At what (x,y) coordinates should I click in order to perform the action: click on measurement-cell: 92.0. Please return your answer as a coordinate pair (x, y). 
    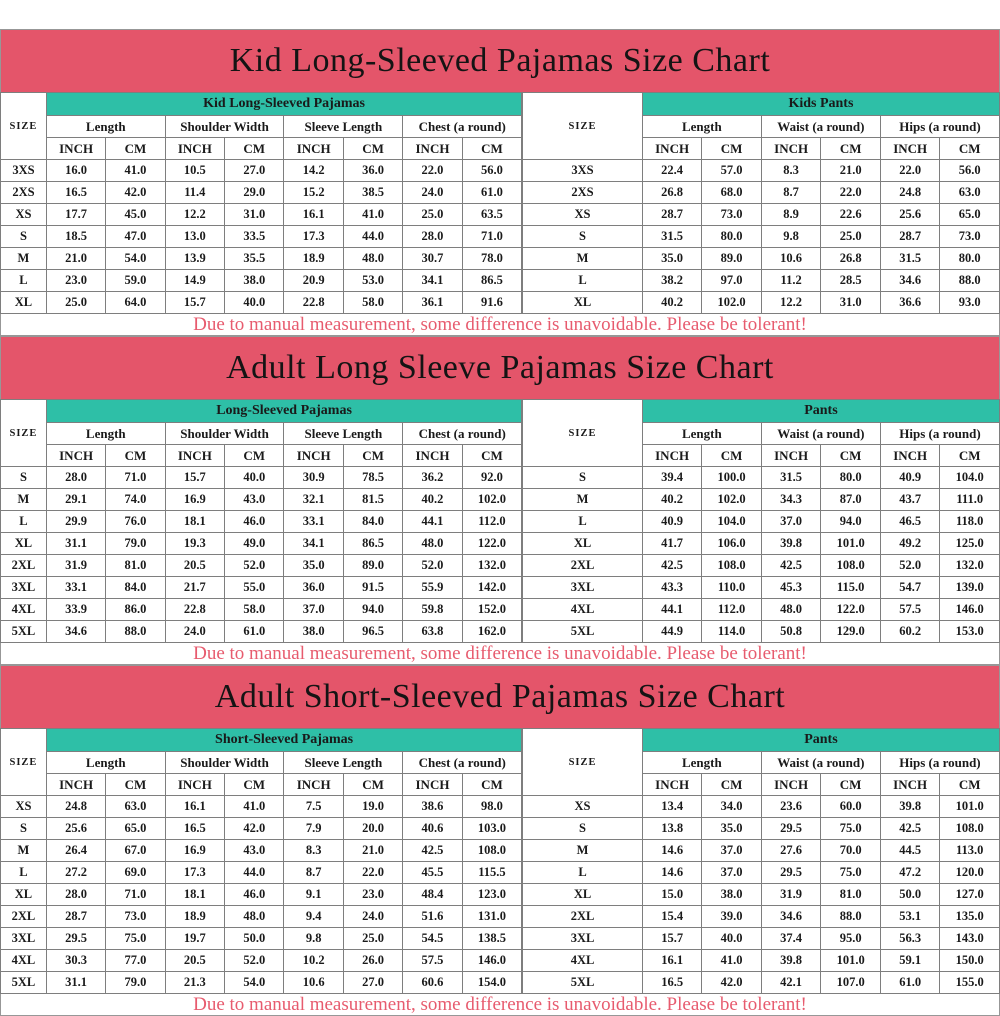
    Looking at the image, I should click on (492, 477).